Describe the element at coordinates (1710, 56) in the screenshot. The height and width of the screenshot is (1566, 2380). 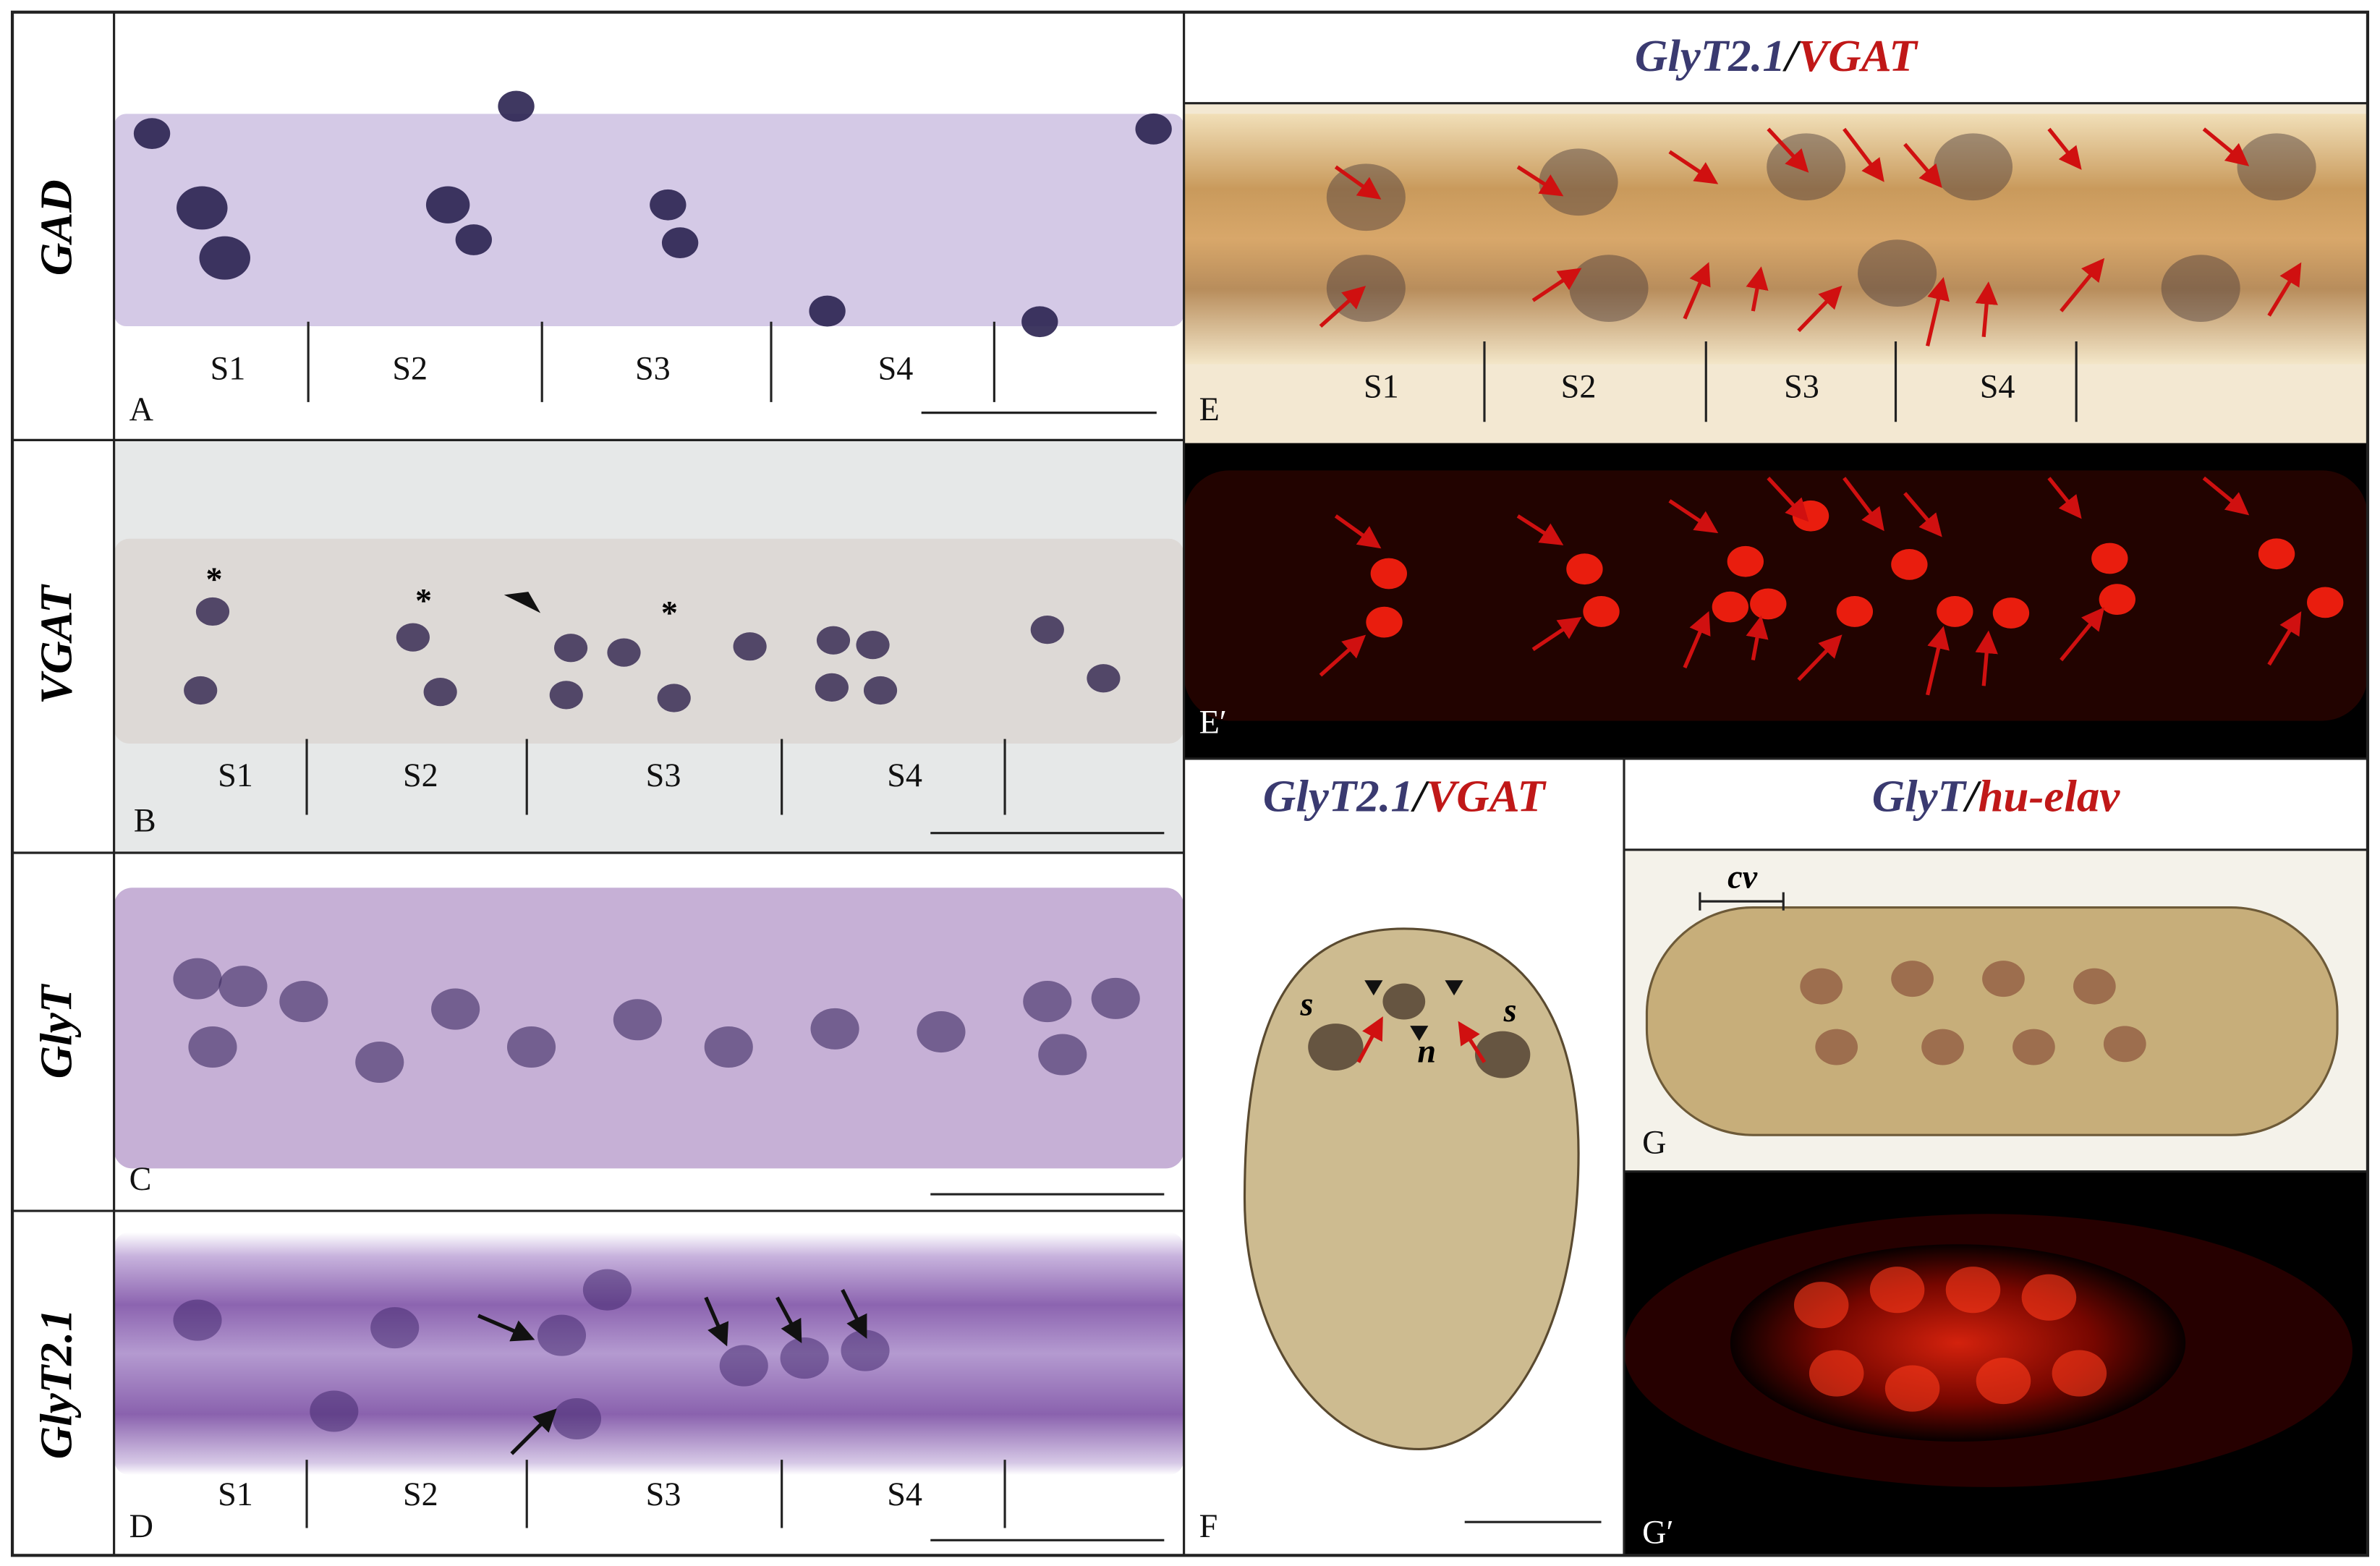
I see `probe-name: GlyT2.1` at that location.